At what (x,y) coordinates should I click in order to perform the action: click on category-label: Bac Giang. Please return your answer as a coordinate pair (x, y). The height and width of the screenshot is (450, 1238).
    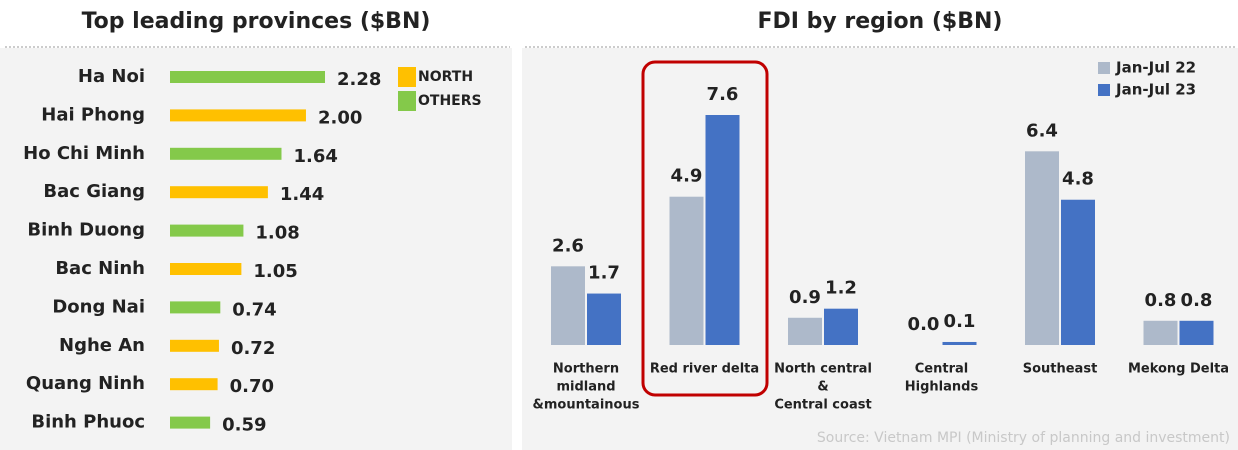
    Looking at the image, I should click on (94, 191).